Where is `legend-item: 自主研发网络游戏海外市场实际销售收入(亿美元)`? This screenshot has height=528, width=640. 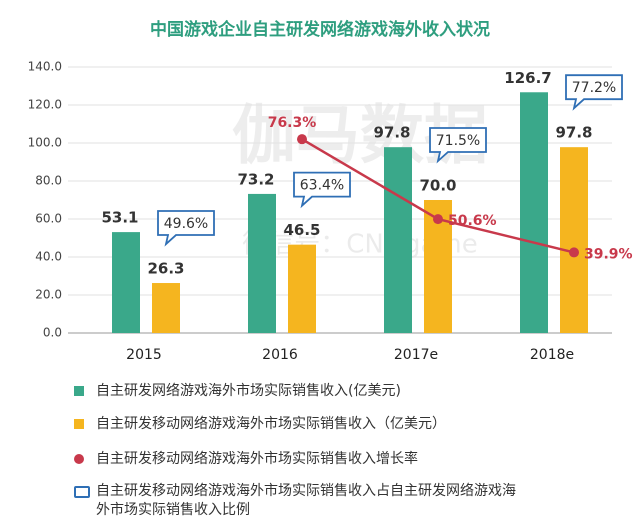
legend-item: 自主研发网络游戏海外市场实际销售收入(亿美元) is located at coordinates (295, 391).